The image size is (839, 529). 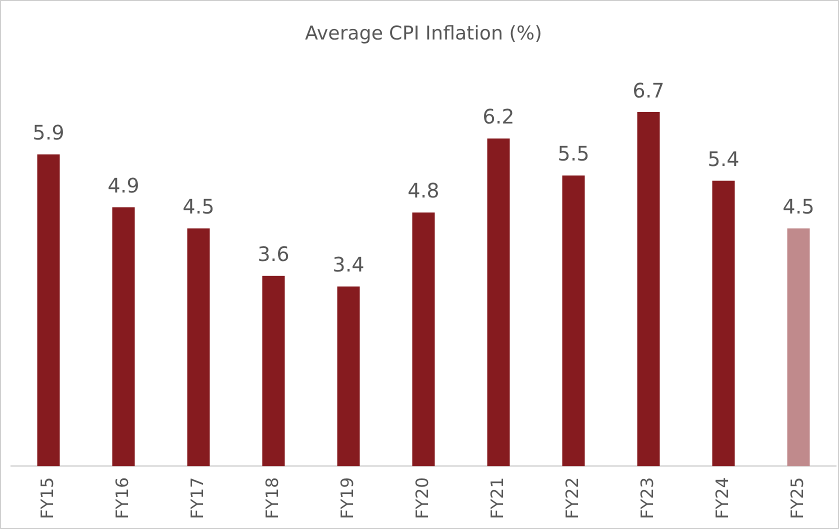 What do you see at coordinates (498, 116) in the screenshot?
I see `data-label: 6.2` at bounding box center [498, 116].